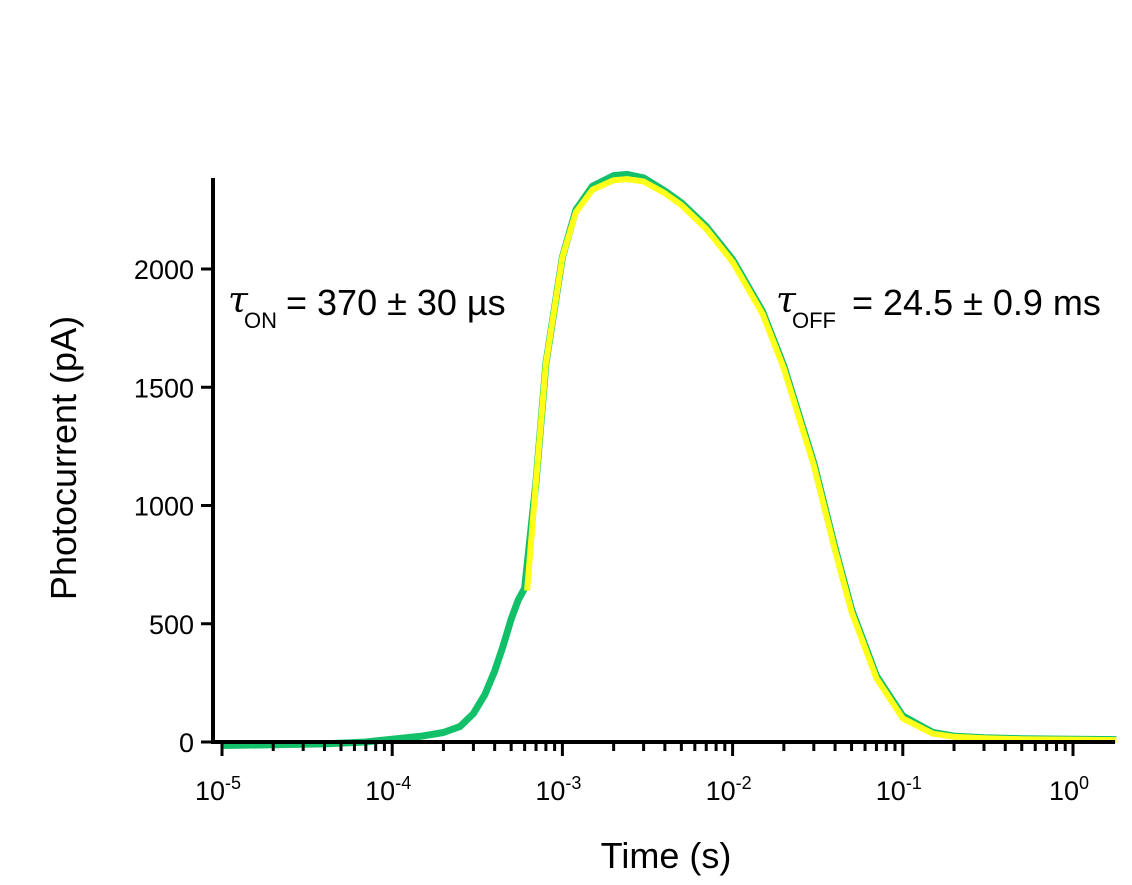 This screenshot has height=885, width=1132. Describe the element at coordinates (164, 507) in the screenshot. I see `y-tick-label-2: 1000` at that location.